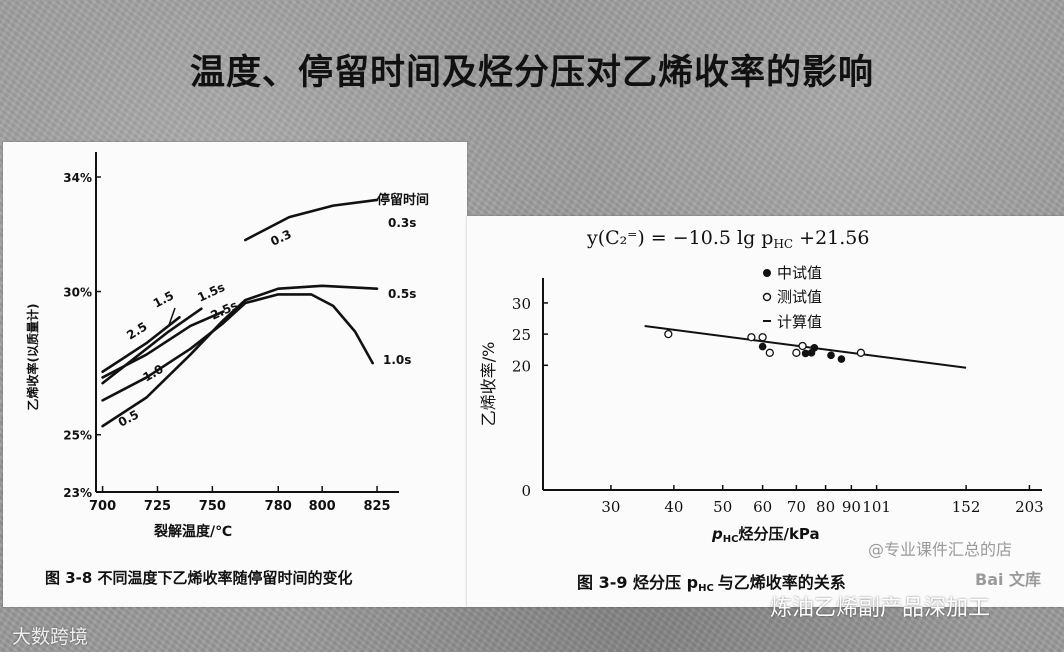 This screenshot has width=1064, height=652. I want to click on x-tick-label: 80, so click(825, 507).